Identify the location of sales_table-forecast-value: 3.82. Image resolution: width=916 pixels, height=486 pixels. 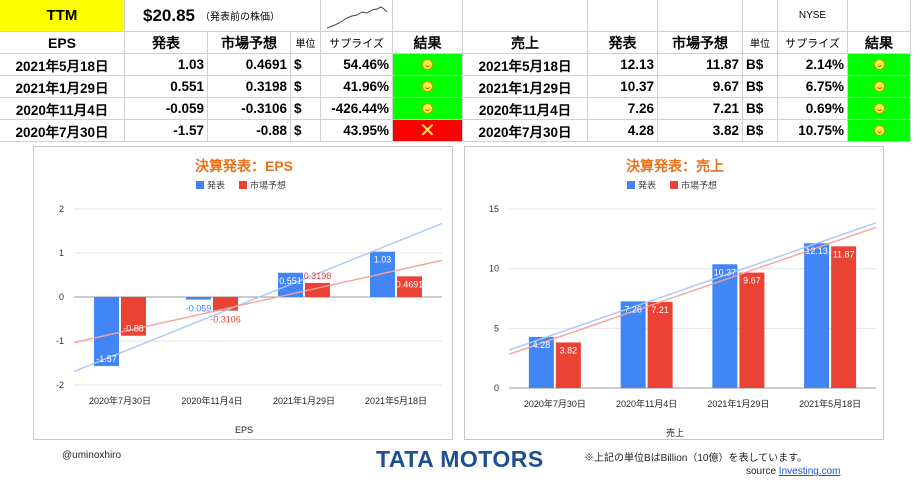
(725, 130).